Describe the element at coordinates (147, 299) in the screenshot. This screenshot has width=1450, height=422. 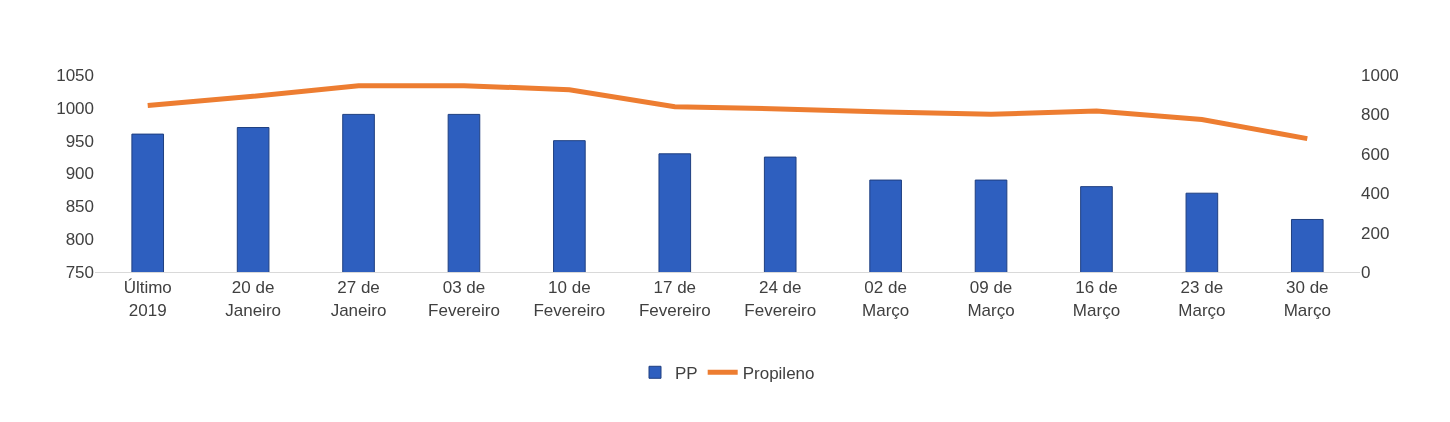
I see `x-tick-label: Último 2019` at that location.